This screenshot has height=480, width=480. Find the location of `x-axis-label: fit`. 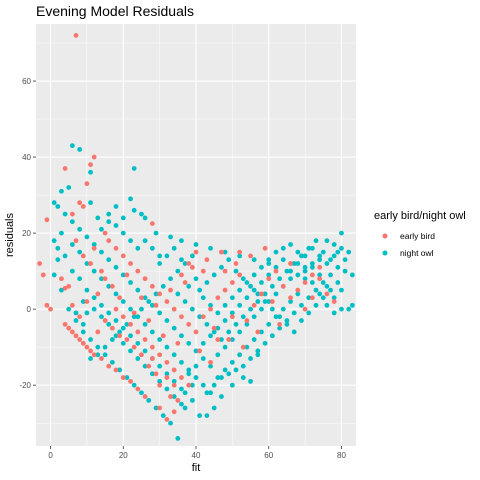

x-axis-label: fit is located at coordinates (196, 468).